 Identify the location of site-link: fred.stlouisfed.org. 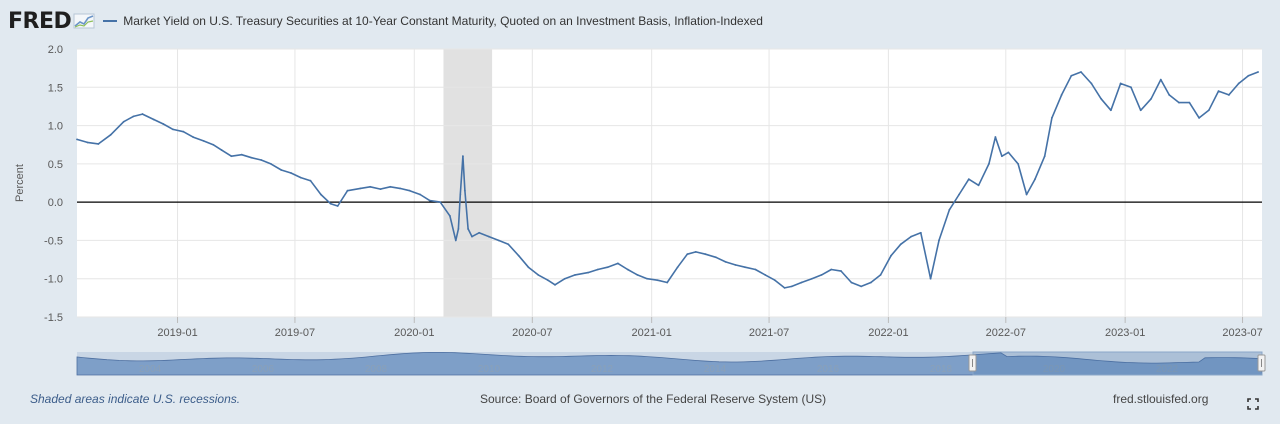
(1161, 399).